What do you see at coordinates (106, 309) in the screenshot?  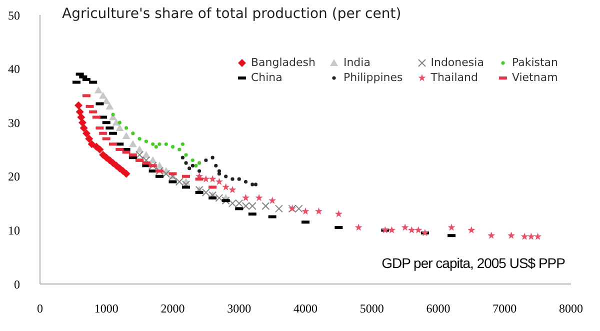 I see `x-tick-label: 1000` at bounding box center [106, 309].